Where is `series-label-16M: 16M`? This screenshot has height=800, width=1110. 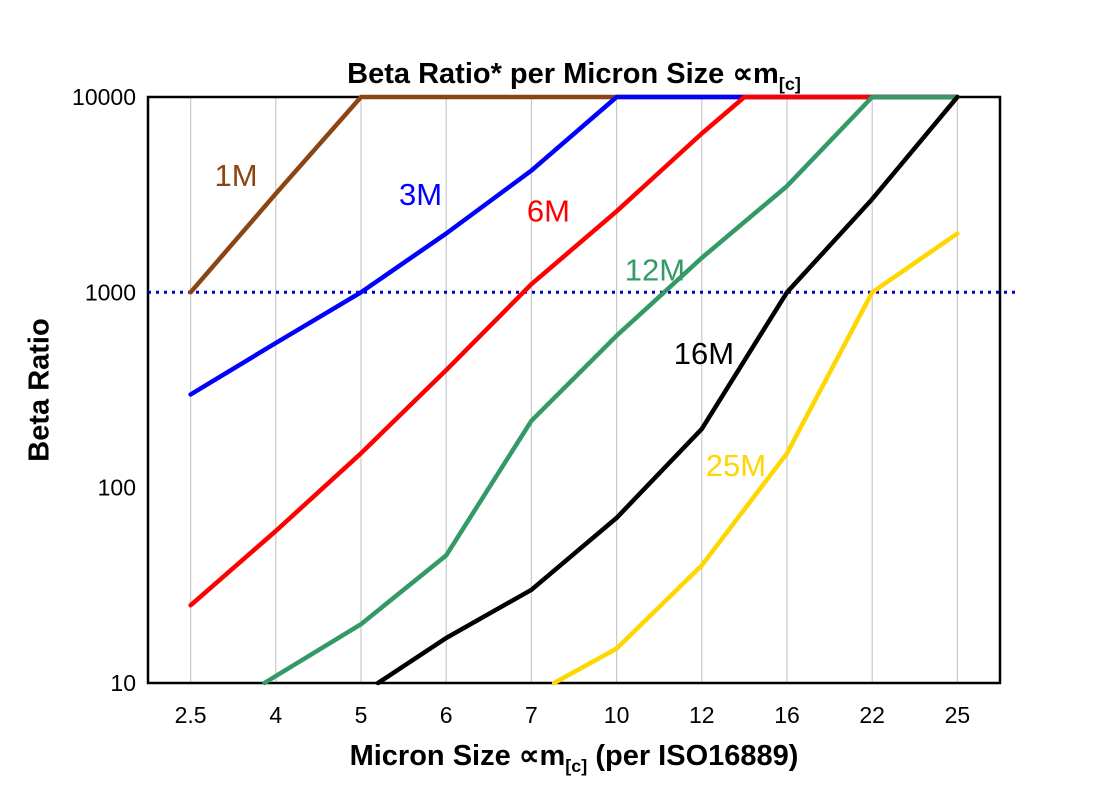
series-label-16M: 16M is located at coordinates (704, 353).